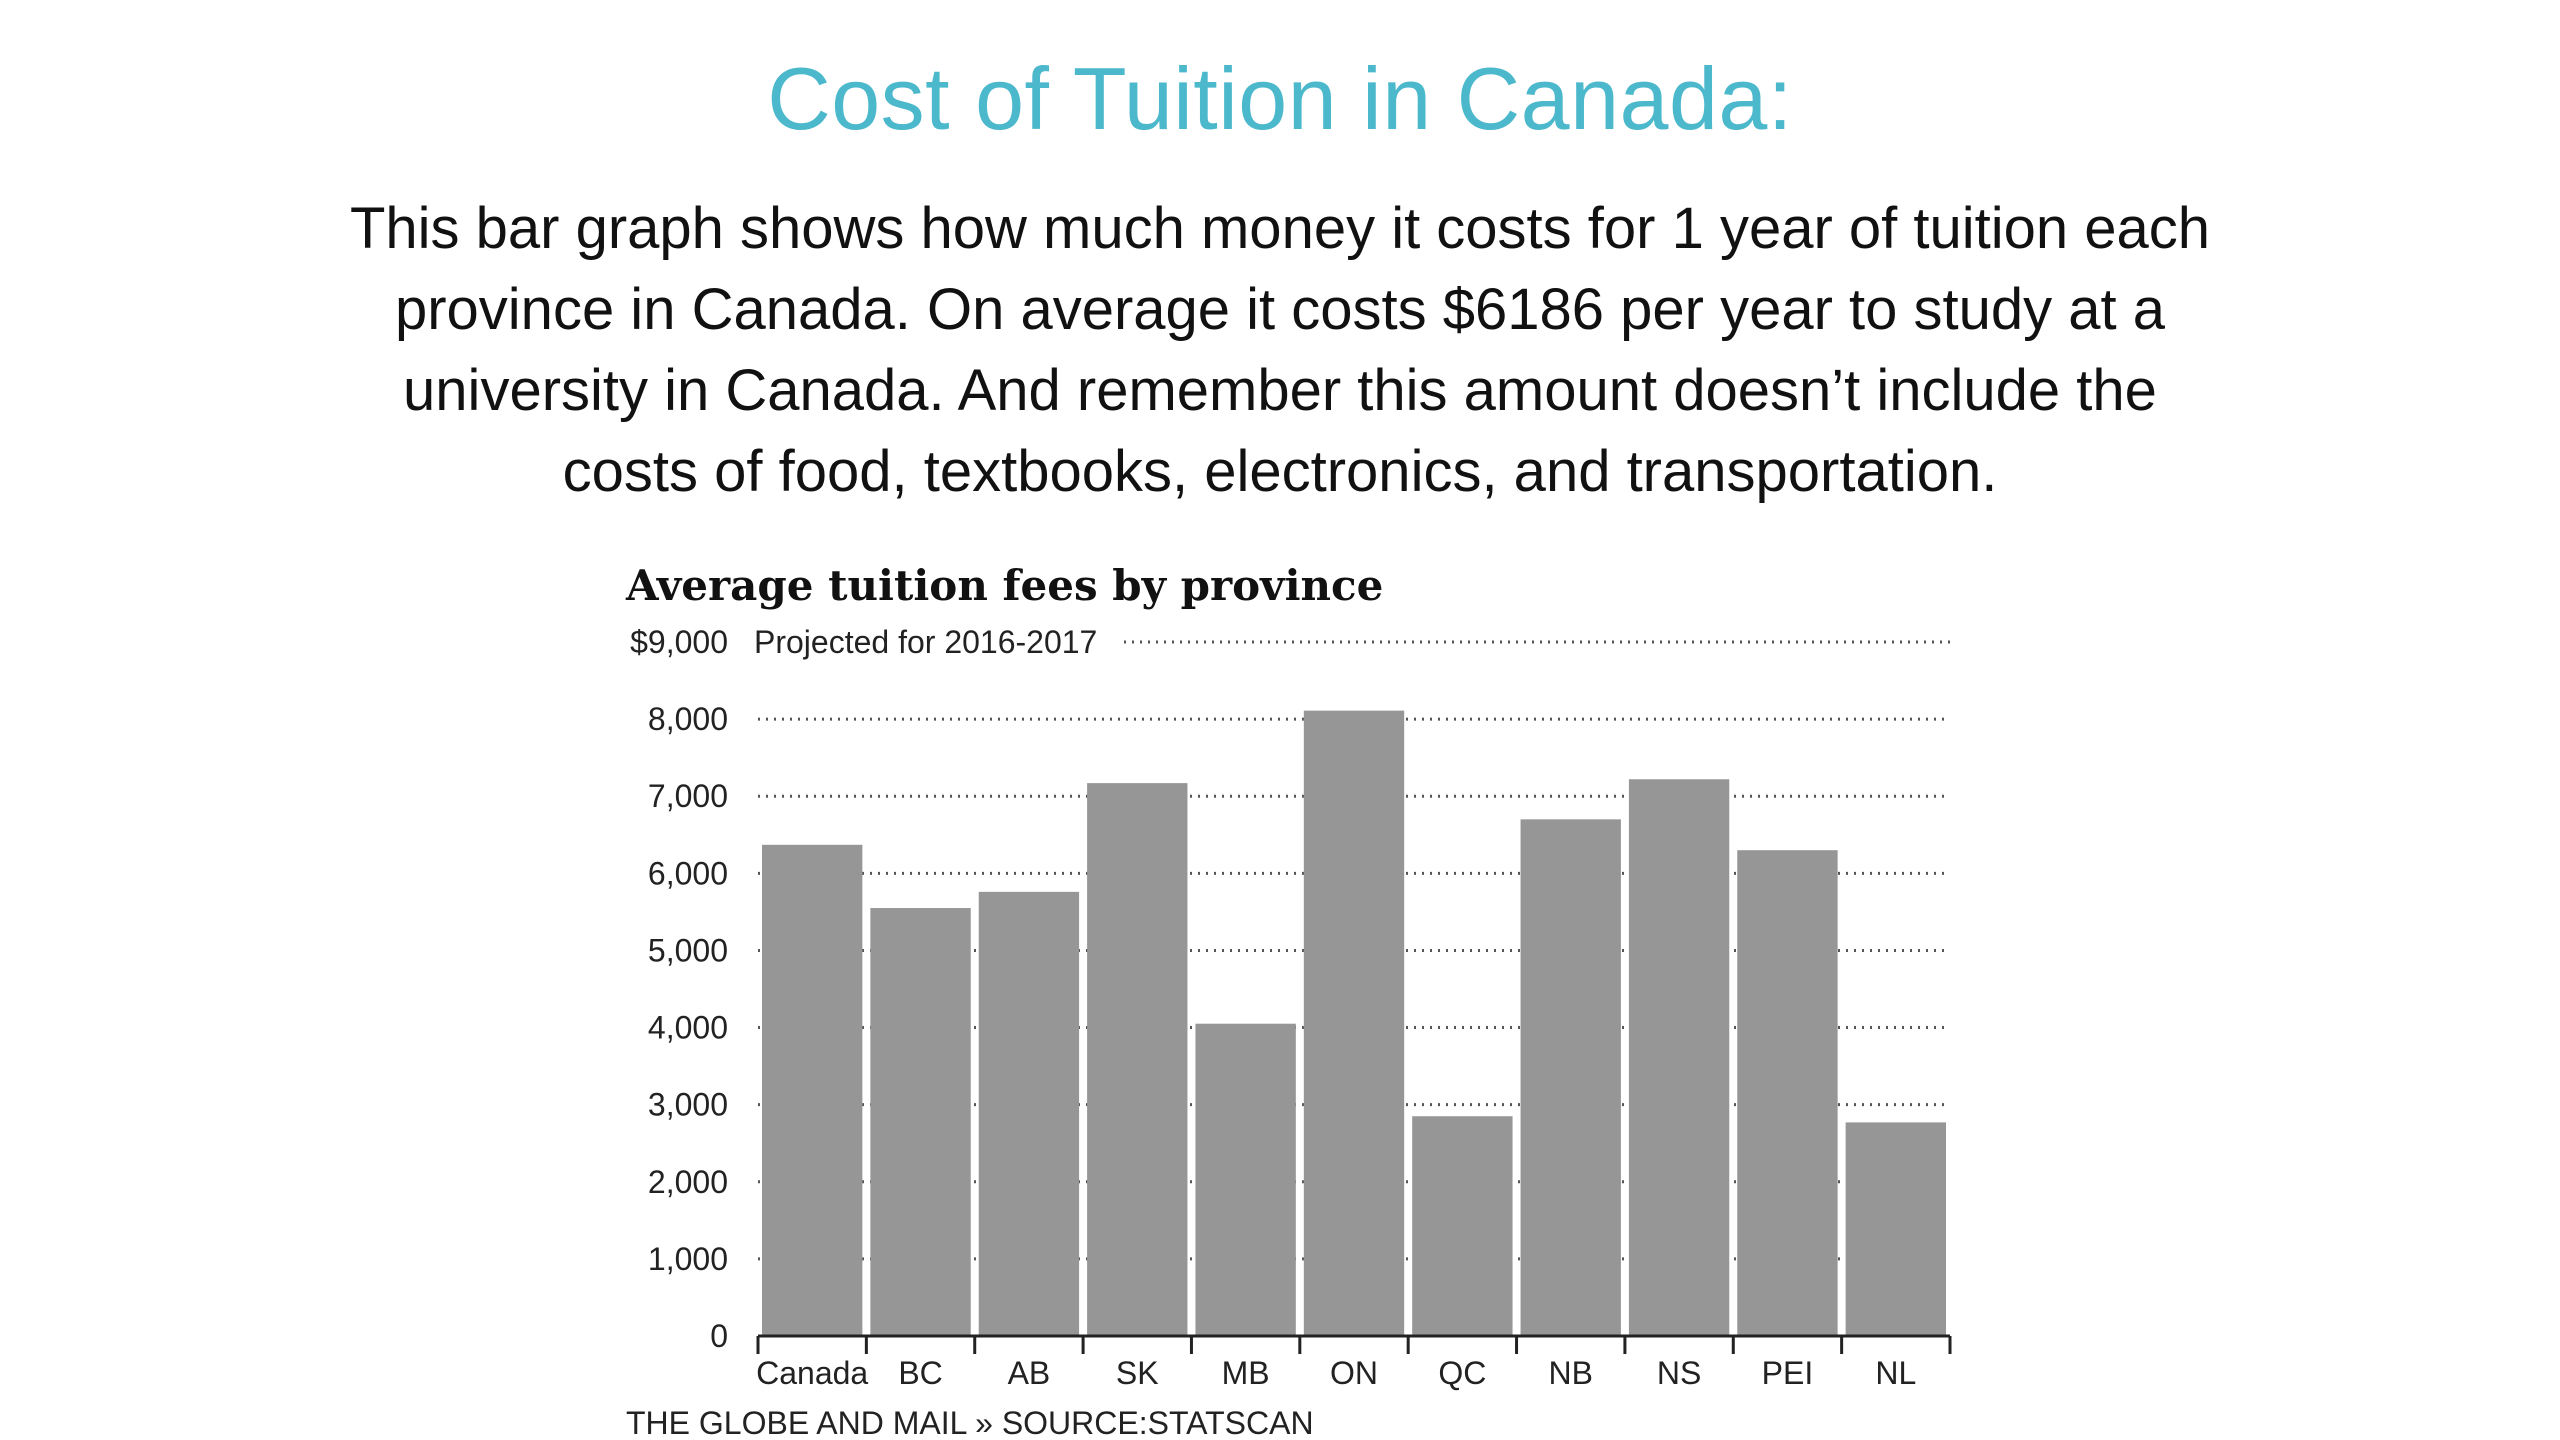 This screenshot has width=2560, height=1440. I want to click on bar-on, so click(1354, 1023).